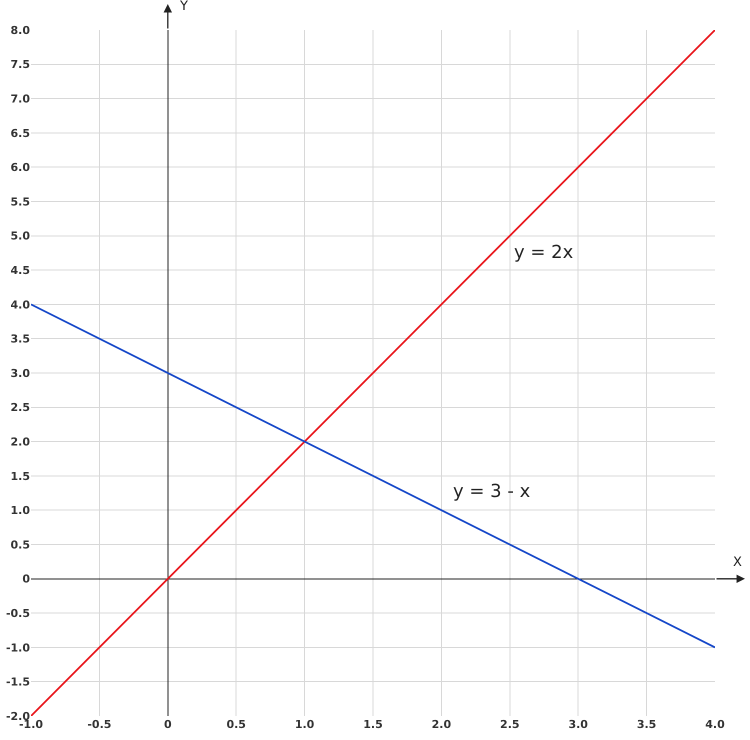 The height and width of the screenshot is (740, 750). What do you see at coordinates (20, 373) in the screenshot?
I see `y-tick-label: 3.0` at bounding box center [20, 373].